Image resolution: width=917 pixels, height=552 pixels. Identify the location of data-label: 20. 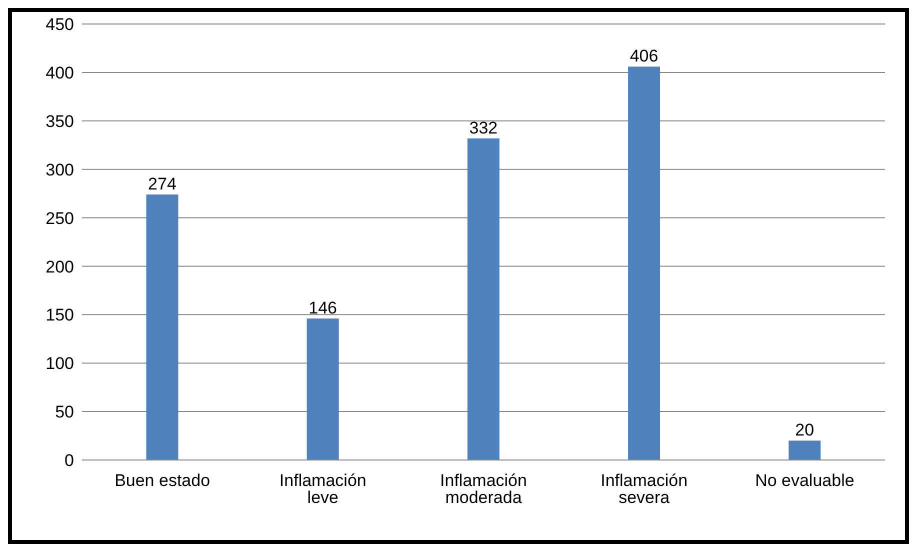
(804, 430).